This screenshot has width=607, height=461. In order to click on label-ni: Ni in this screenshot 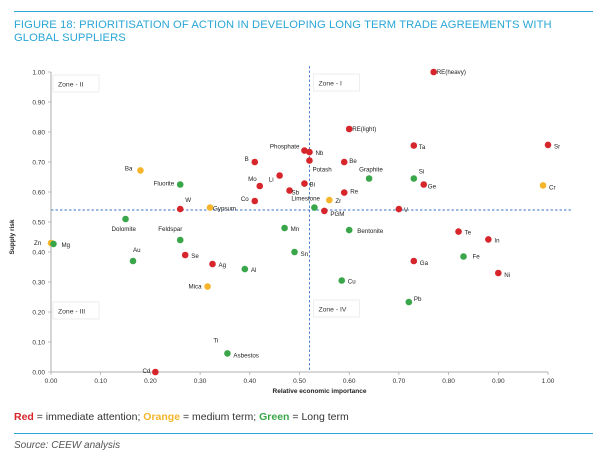, I will do `click(507, 275)`.